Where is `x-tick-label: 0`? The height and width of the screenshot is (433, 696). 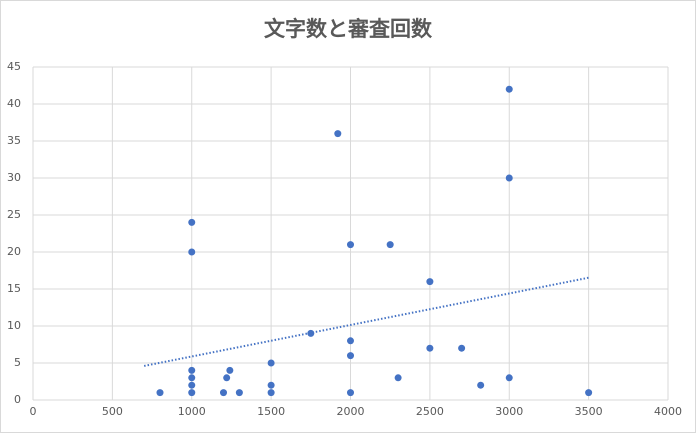 x-tick-label: 0 is located at coordinates (33, 411).